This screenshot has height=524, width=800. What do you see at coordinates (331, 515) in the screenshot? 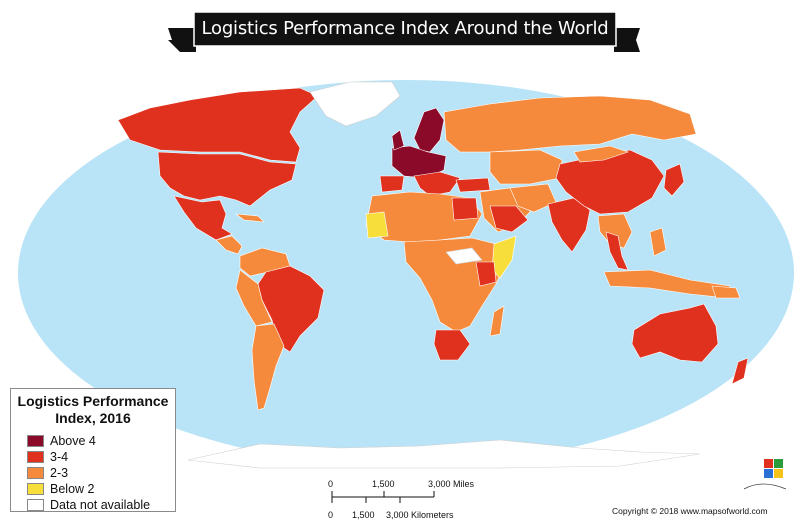
I see `scale-km-0: 0` at bounding box center [331, 515].